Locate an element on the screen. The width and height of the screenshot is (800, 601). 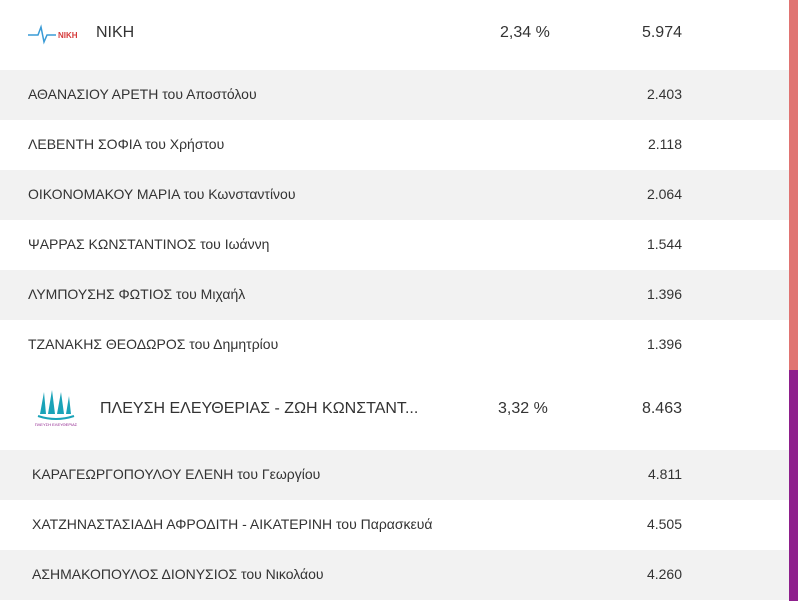
candidate-votes: 2.403 is located at coordinates (664, 94).